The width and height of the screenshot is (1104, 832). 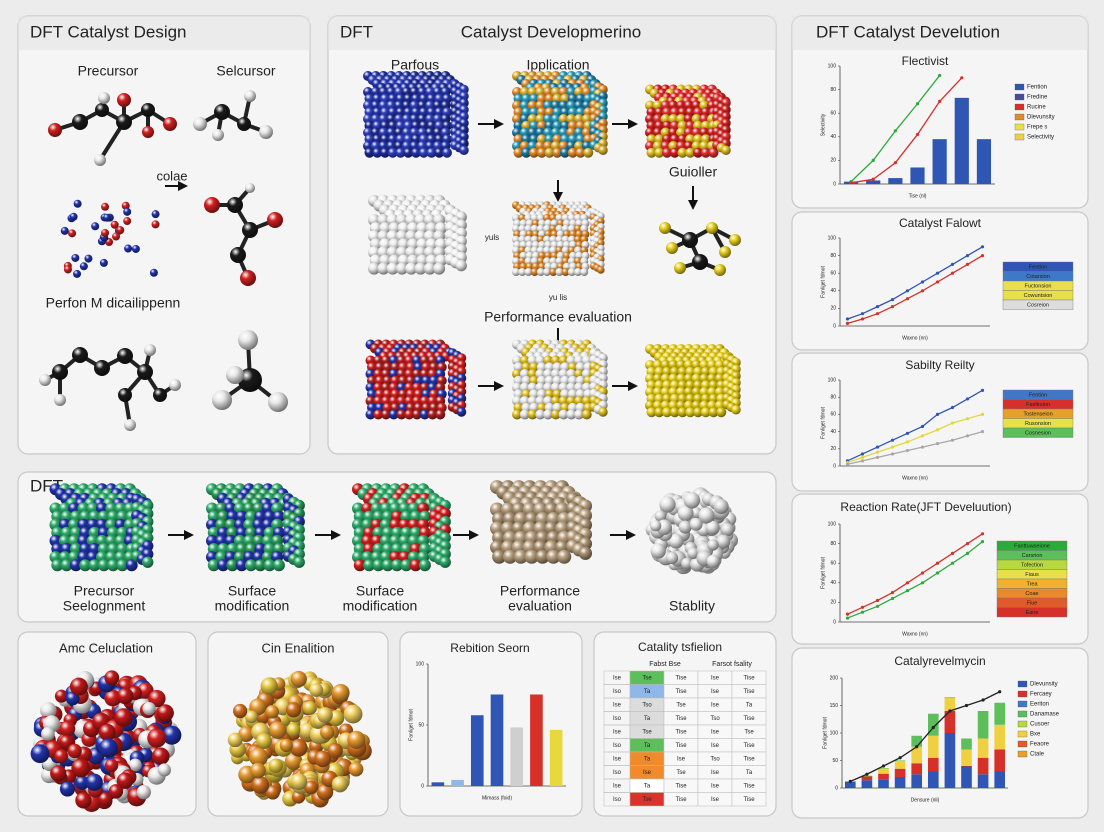 I want to click on header-band, so click(x=552, y=33).